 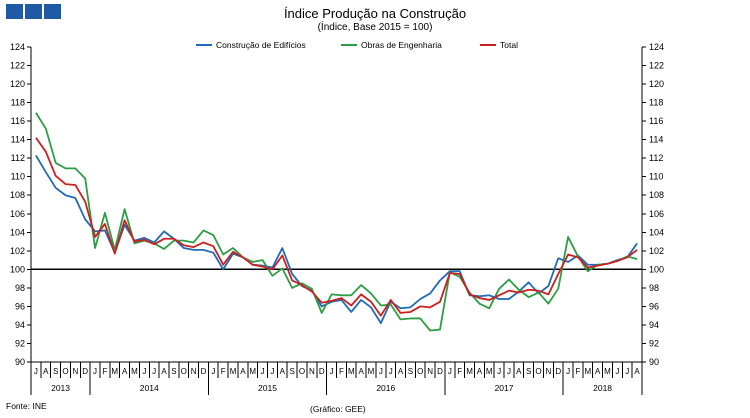 What do you see at coordinates (656, 84) in the screenshot?
I see `y-tick-label-right: 120` at bounding box center [656, 84].